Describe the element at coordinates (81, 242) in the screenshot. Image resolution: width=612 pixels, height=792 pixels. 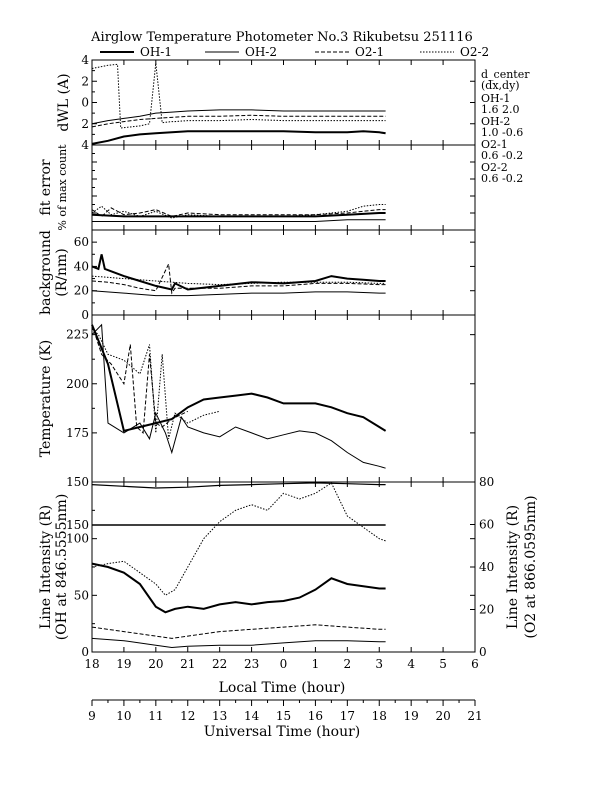
I see `y-tick-label-bg-3: 60` at that location.